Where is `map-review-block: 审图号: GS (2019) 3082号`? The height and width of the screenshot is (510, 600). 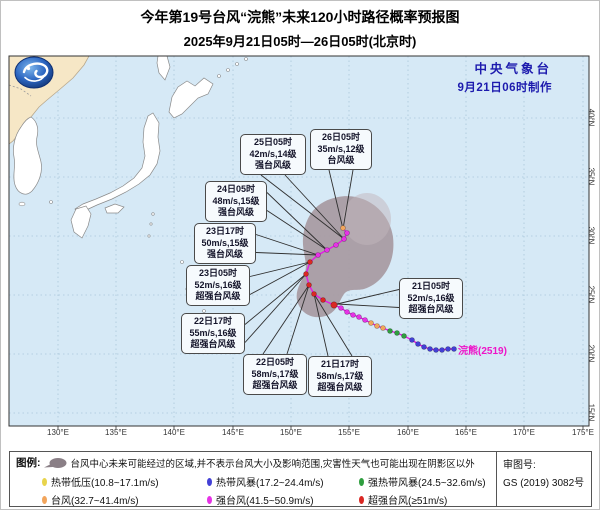
map-review-block: 审图号: GS (2019) 3082号 is located at coordinates (543, 479).